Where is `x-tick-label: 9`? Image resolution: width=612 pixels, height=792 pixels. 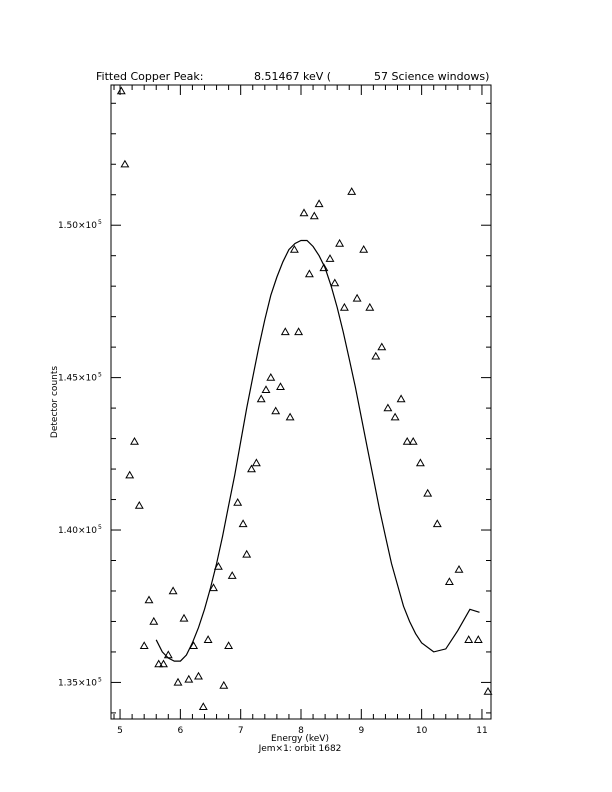
x-tick-label: 9 is located at coordinates (361, 731).